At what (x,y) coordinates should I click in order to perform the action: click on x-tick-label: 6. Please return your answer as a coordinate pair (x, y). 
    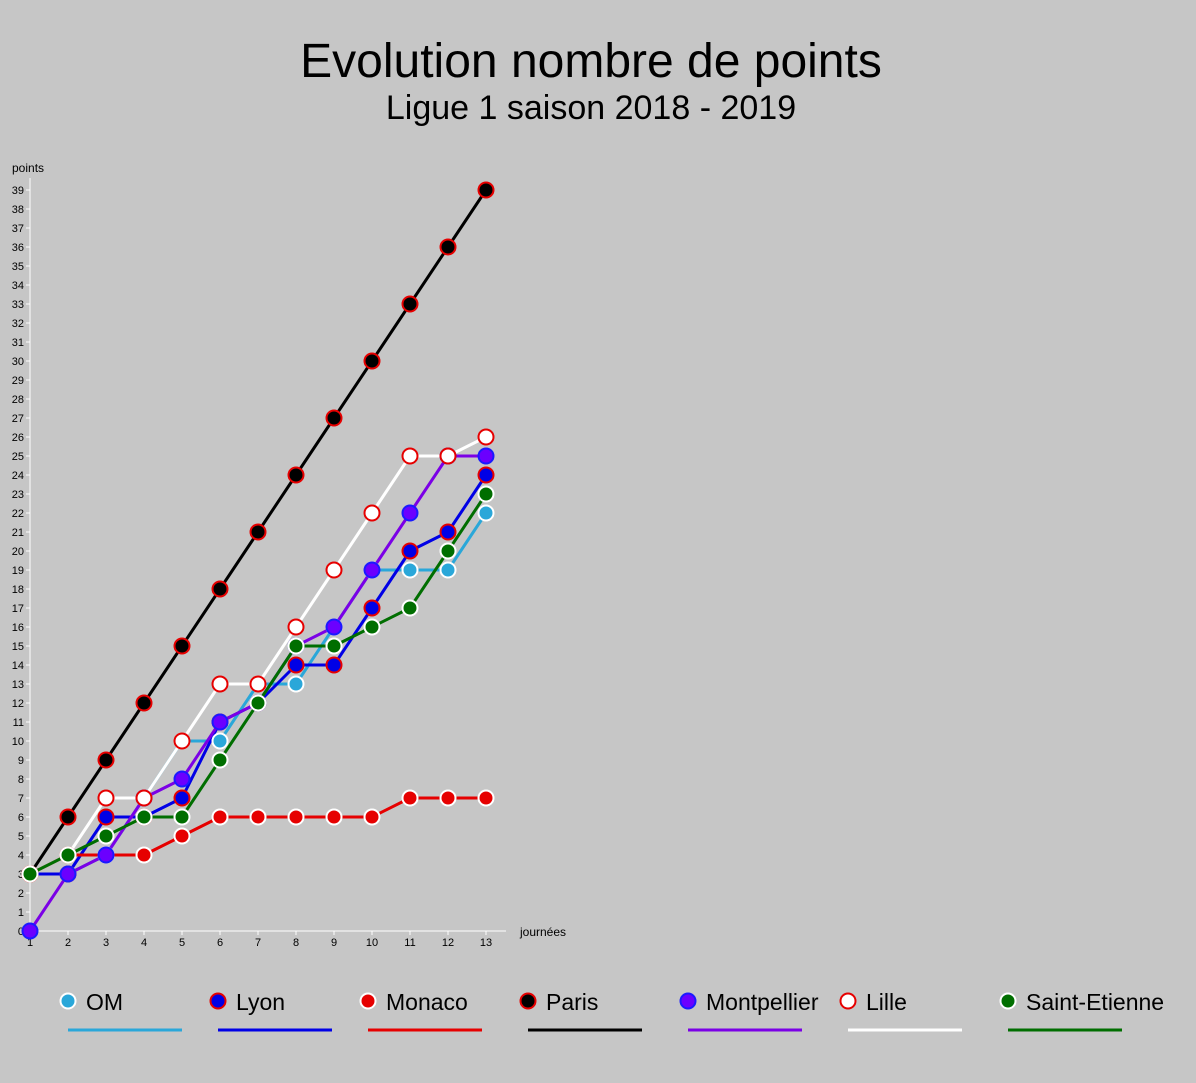
    Looking at the image, I should click on (220, 943).